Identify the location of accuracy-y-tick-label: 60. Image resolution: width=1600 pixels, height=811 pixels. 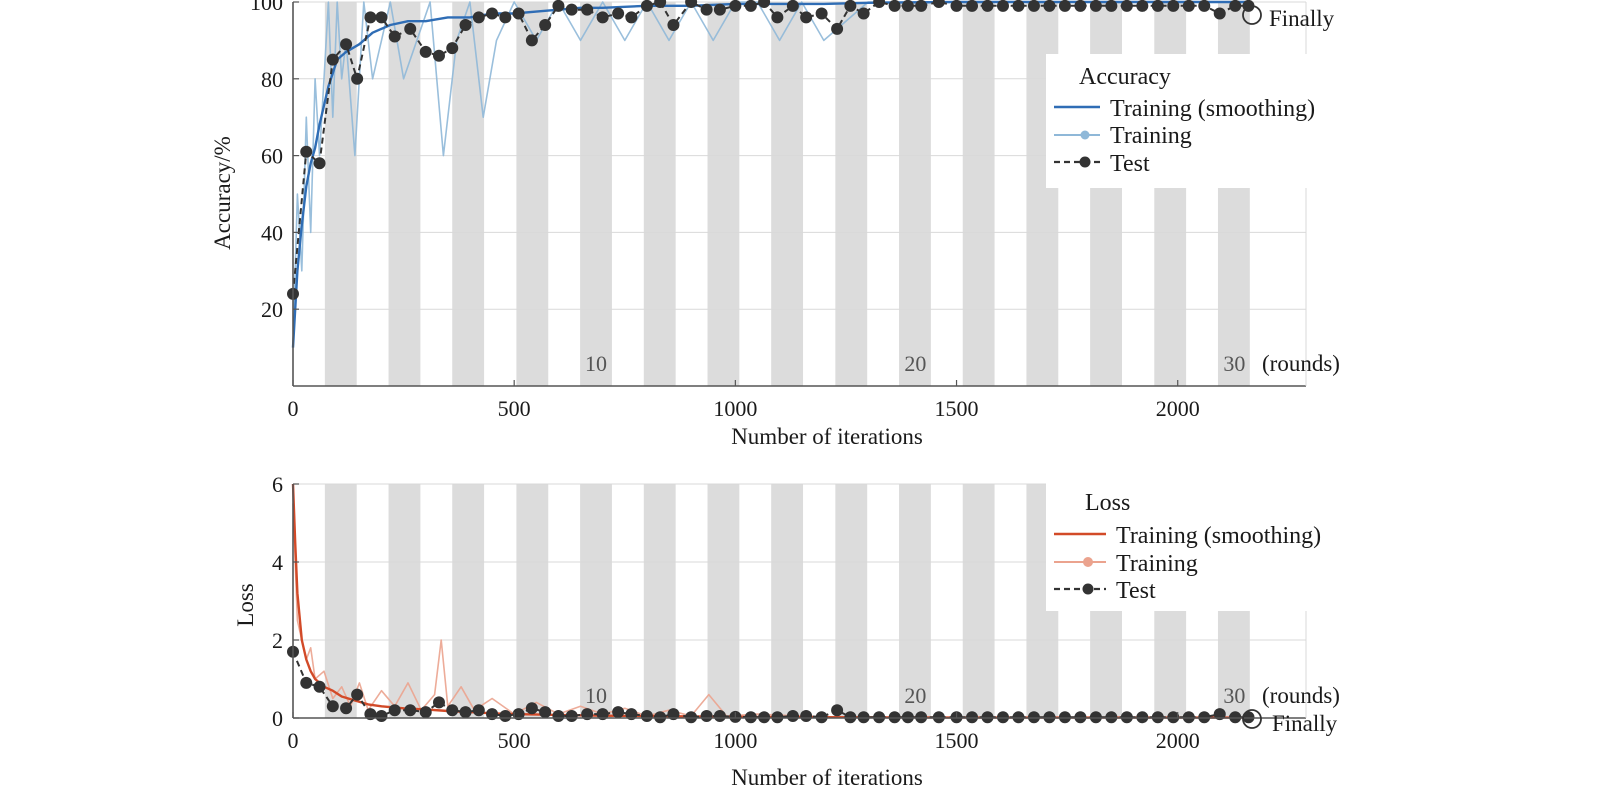
(272, 156).